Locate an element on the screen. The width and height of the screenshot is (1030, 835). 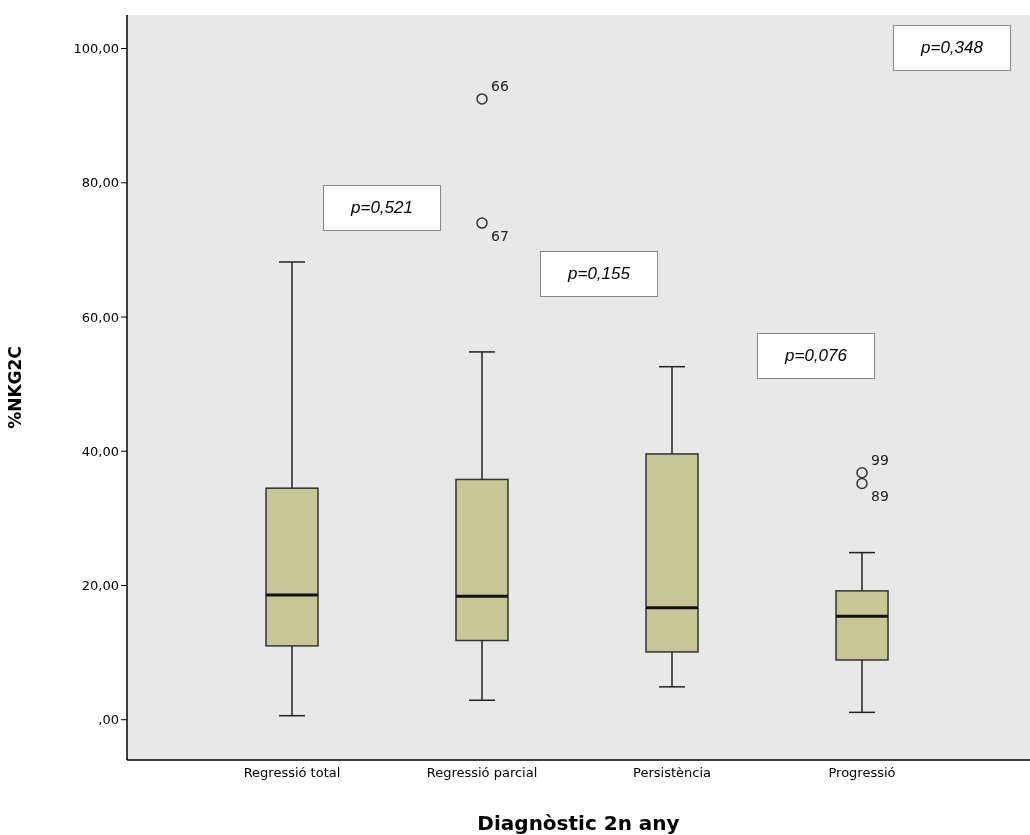
y-axis-title: %NKG2C is located at coordinates (15, 387).